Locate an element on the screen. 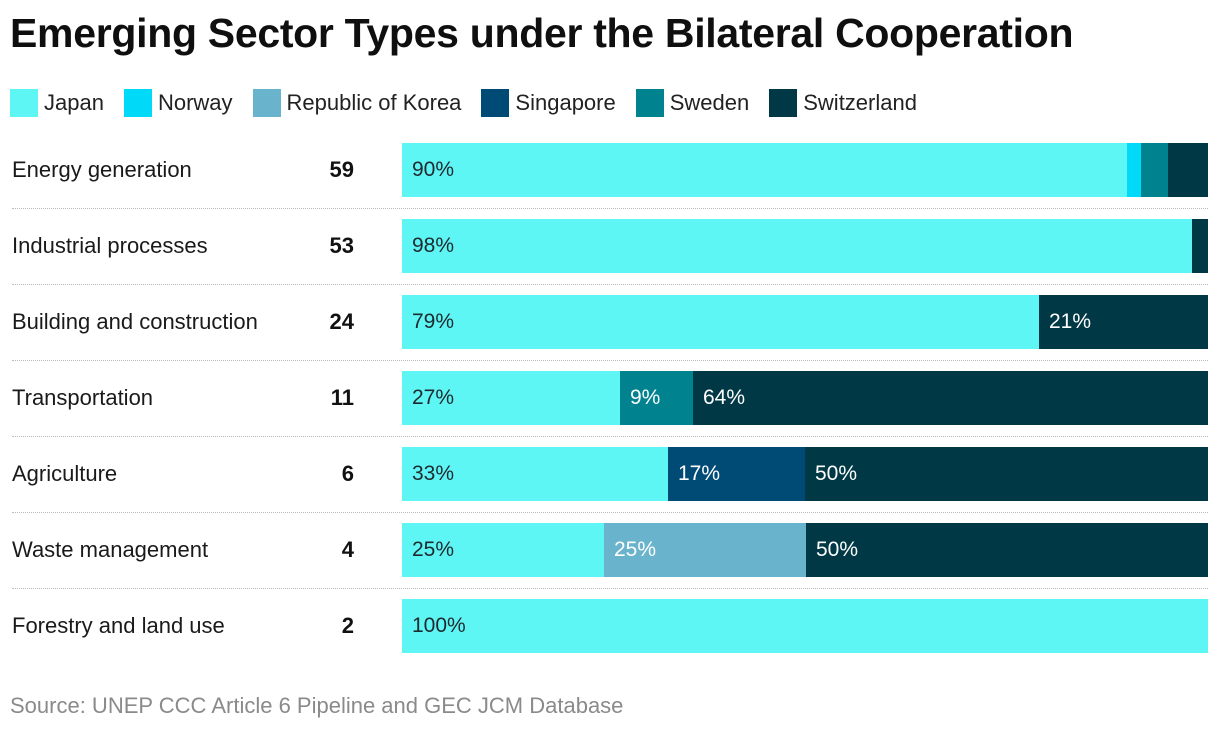 This screenshot has height=732, width=1220. stacked-bar: 79% 21% is located at coordinates (805, 322).